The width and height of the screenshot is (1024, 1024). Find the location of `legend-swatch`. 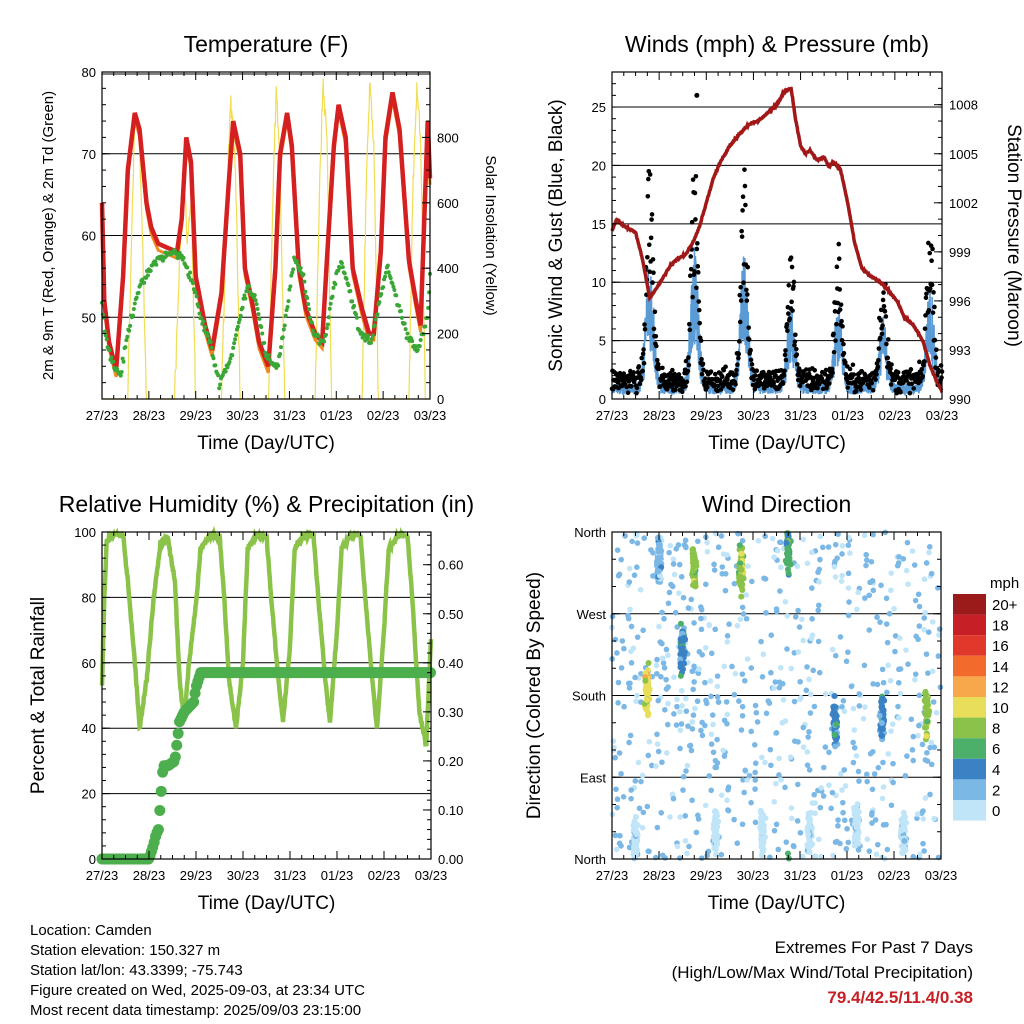

legend-swatch is located at coordinates (969, 810).